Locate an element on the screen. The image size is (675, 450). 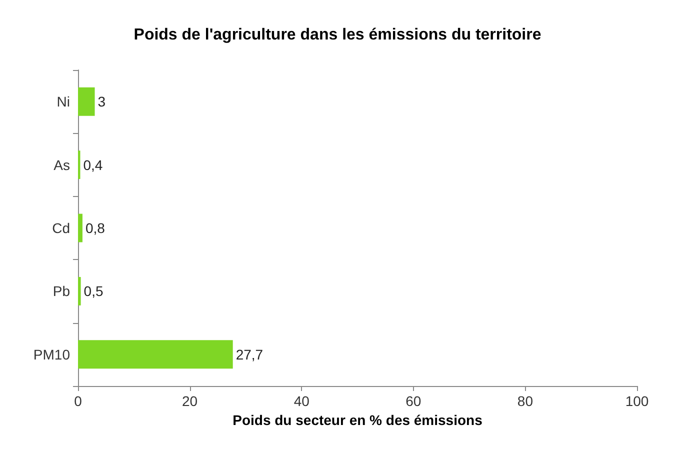
data-label: 0,5 is located at coordinates (94, 291).